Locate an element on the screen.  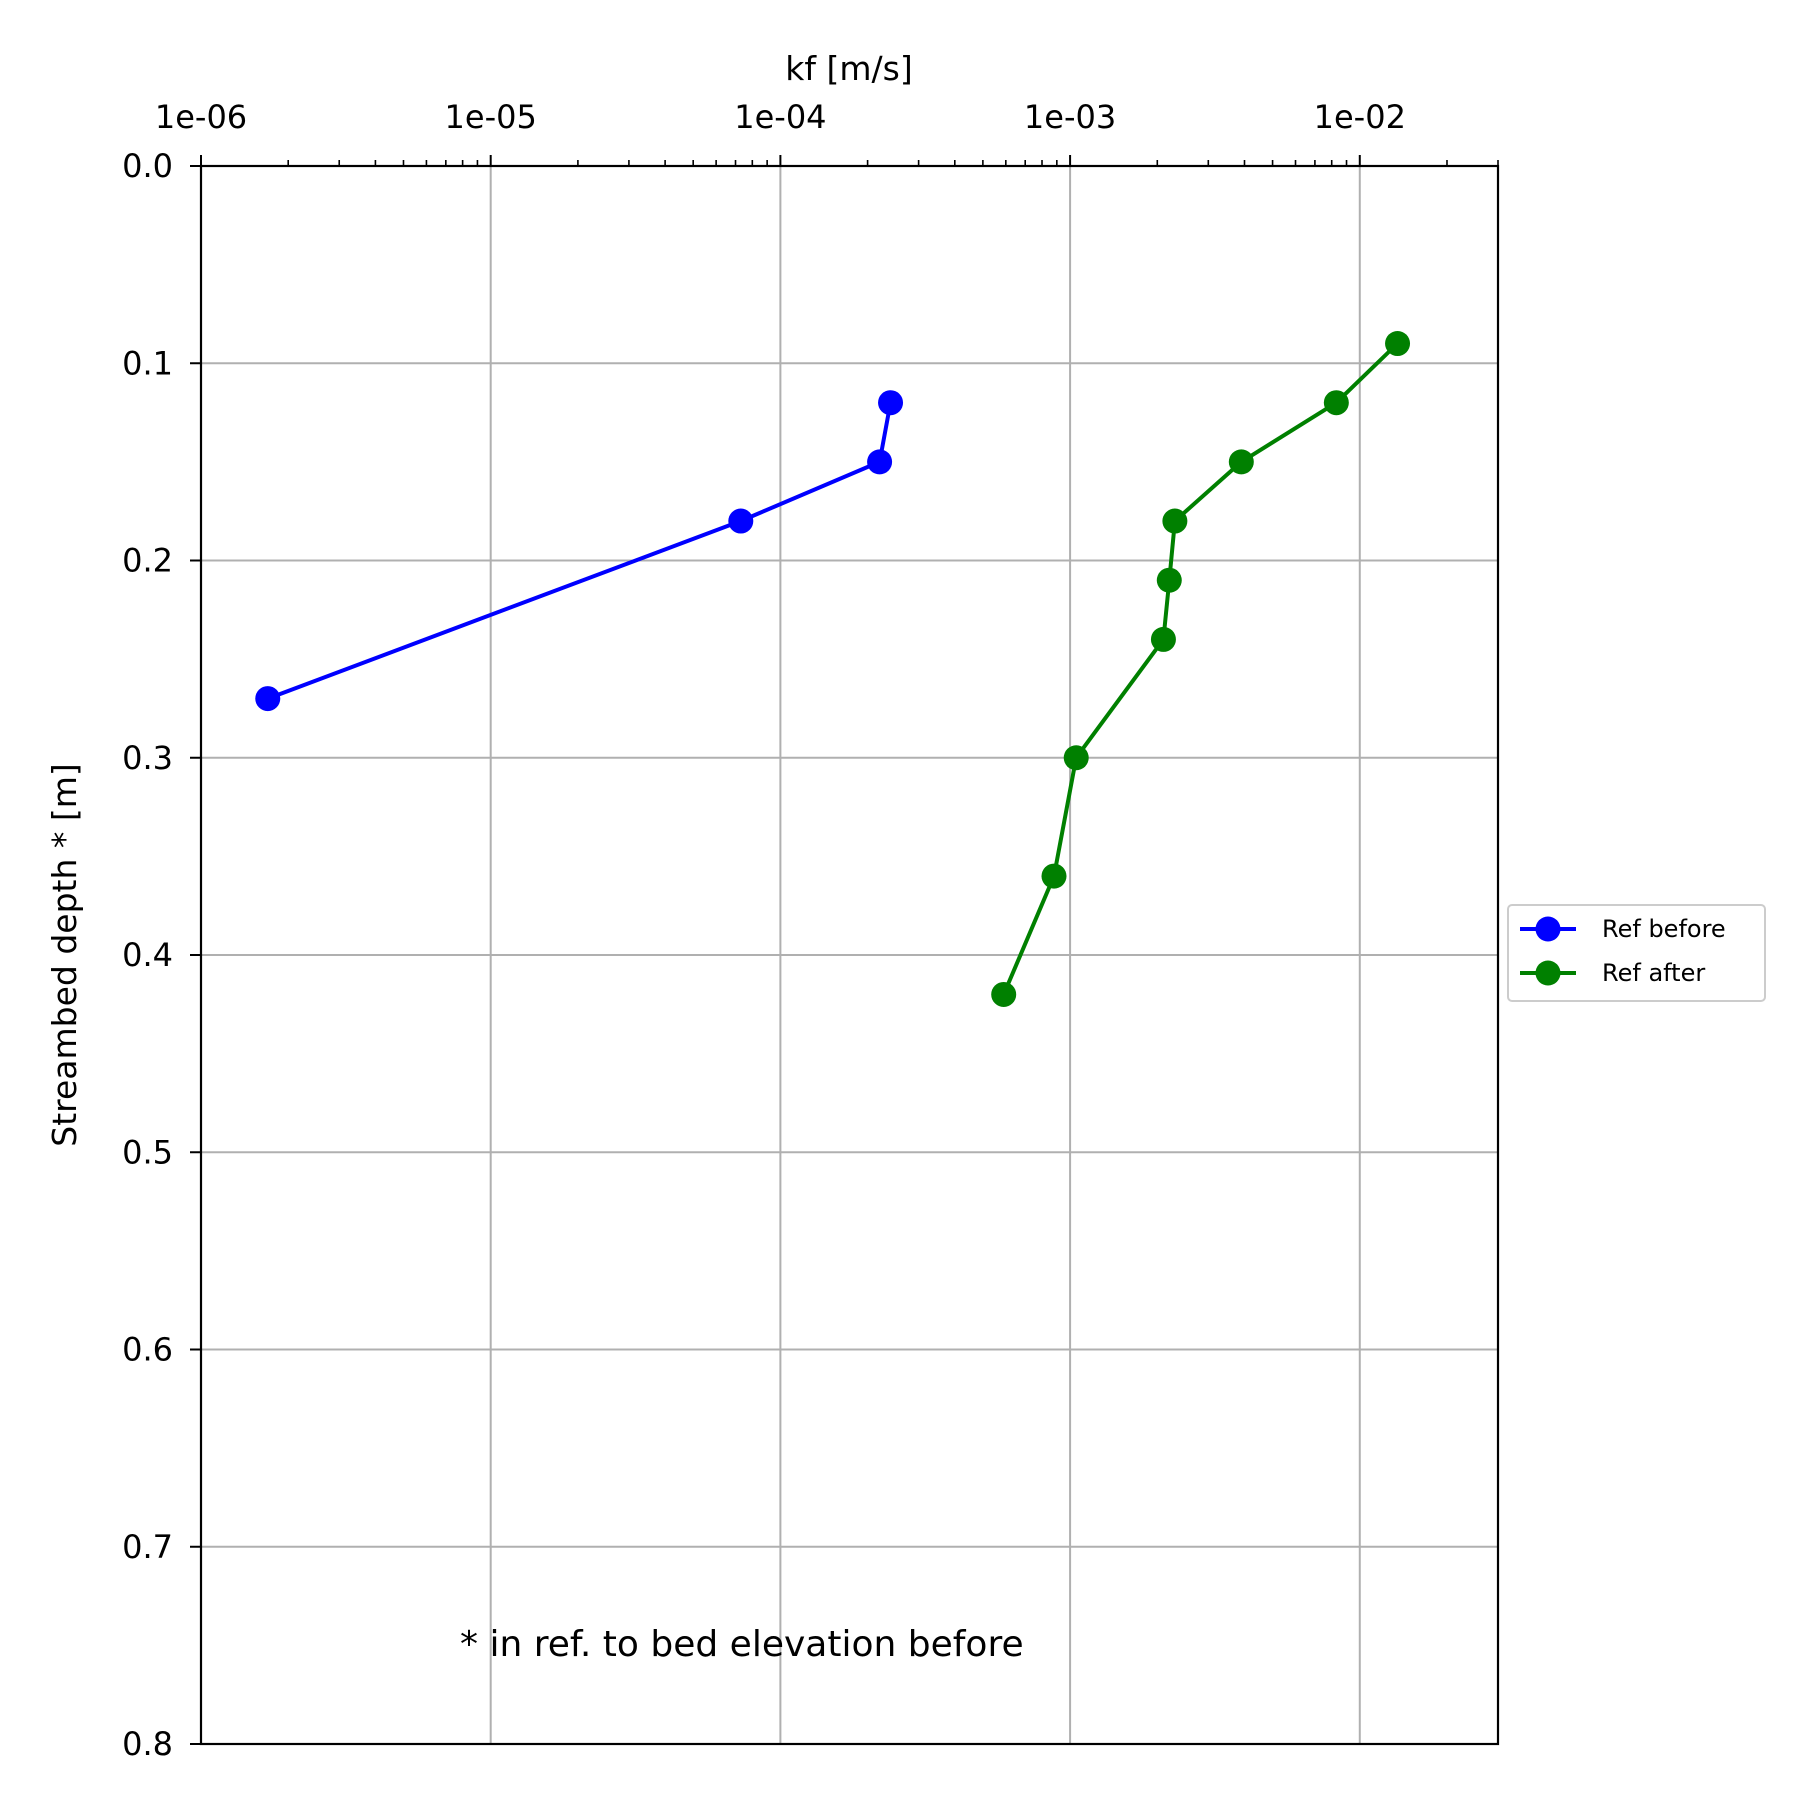
chart-annotation: * in ref. to bed elevation before is located at coordinates (742, 1644).